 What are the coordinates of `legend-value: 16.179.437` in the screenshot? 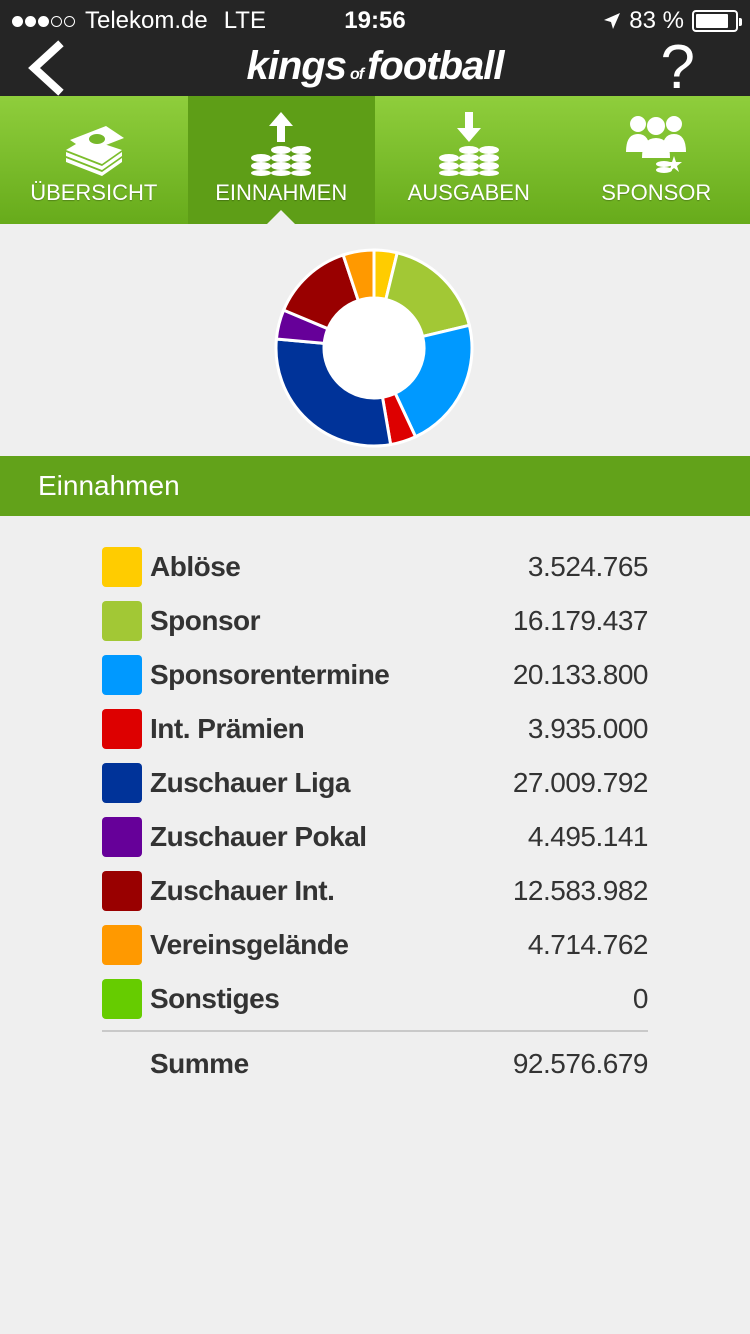 It's located at (580, 620).